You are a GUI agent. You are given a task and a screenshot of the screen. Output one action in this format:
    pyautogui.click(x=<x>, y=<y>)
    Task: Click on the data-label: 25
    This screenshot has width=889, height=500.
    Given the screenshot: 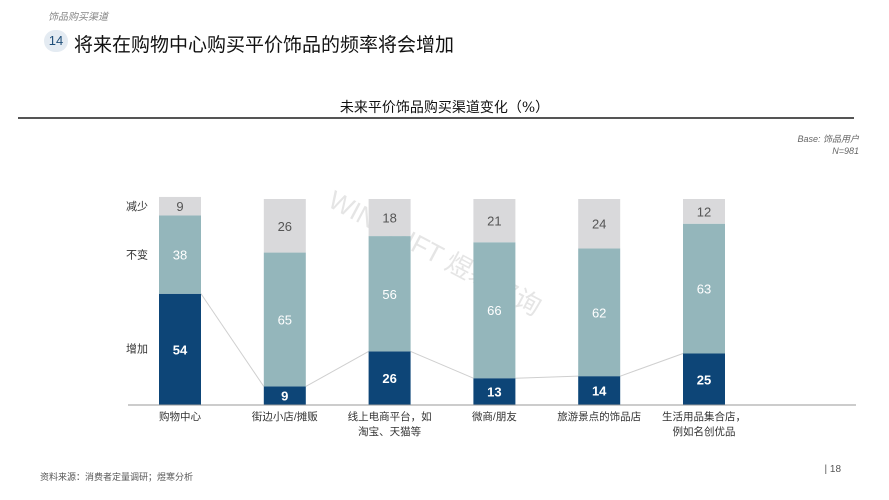 What is the action you would take?
    pyautogui.click(x=704, y=379)
    